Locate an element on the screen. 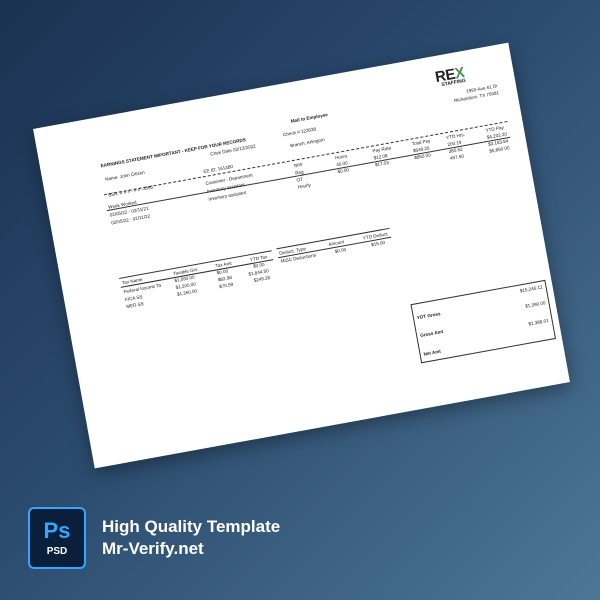 The width and height of the screenshot is (600, 600). mail-to: Mail to Employee is located at coordinates (309, 118).